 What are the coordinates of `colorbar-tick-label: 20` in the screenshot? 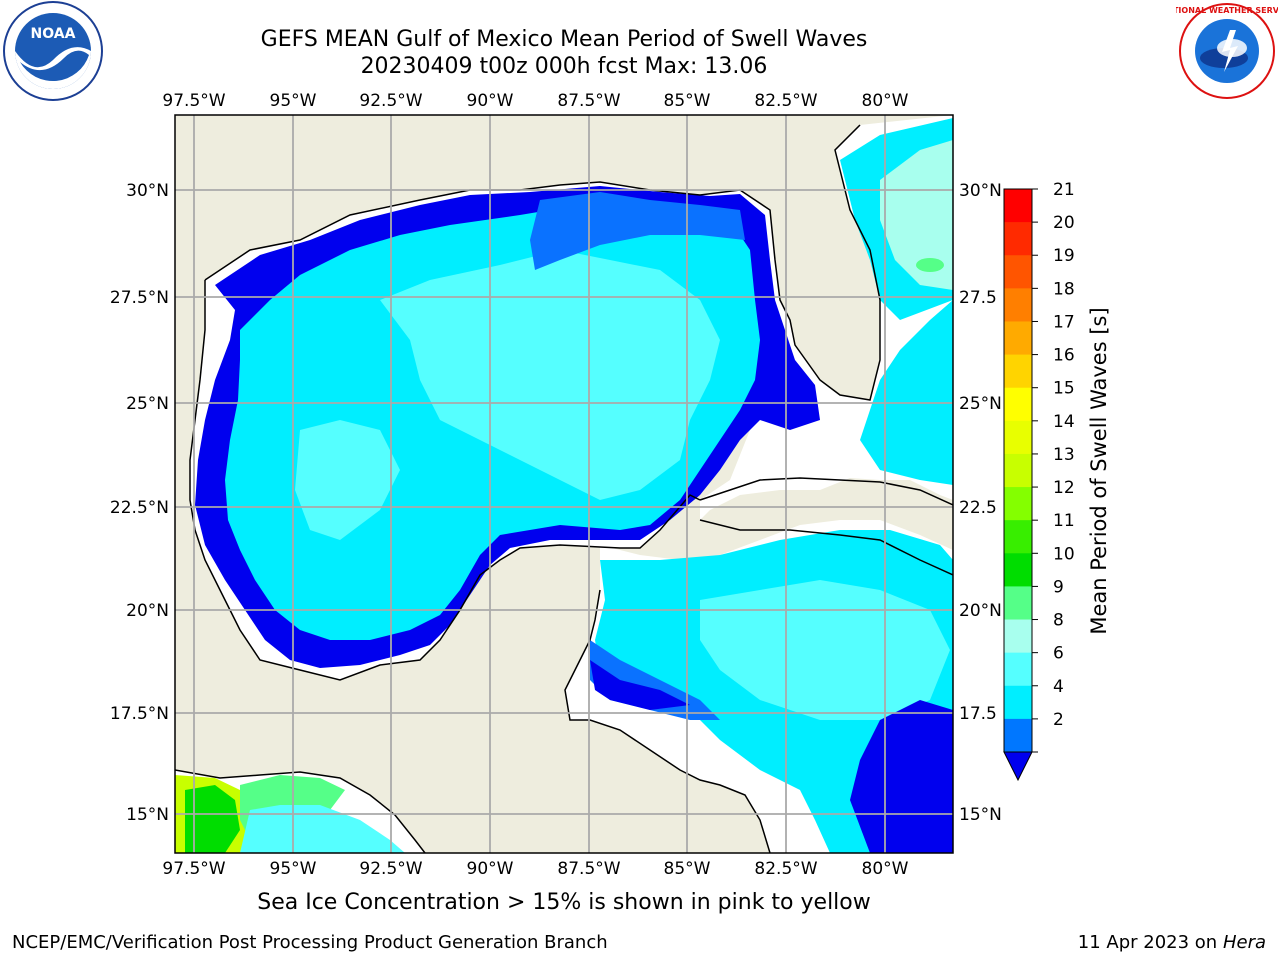 It's located at (1064, 223).